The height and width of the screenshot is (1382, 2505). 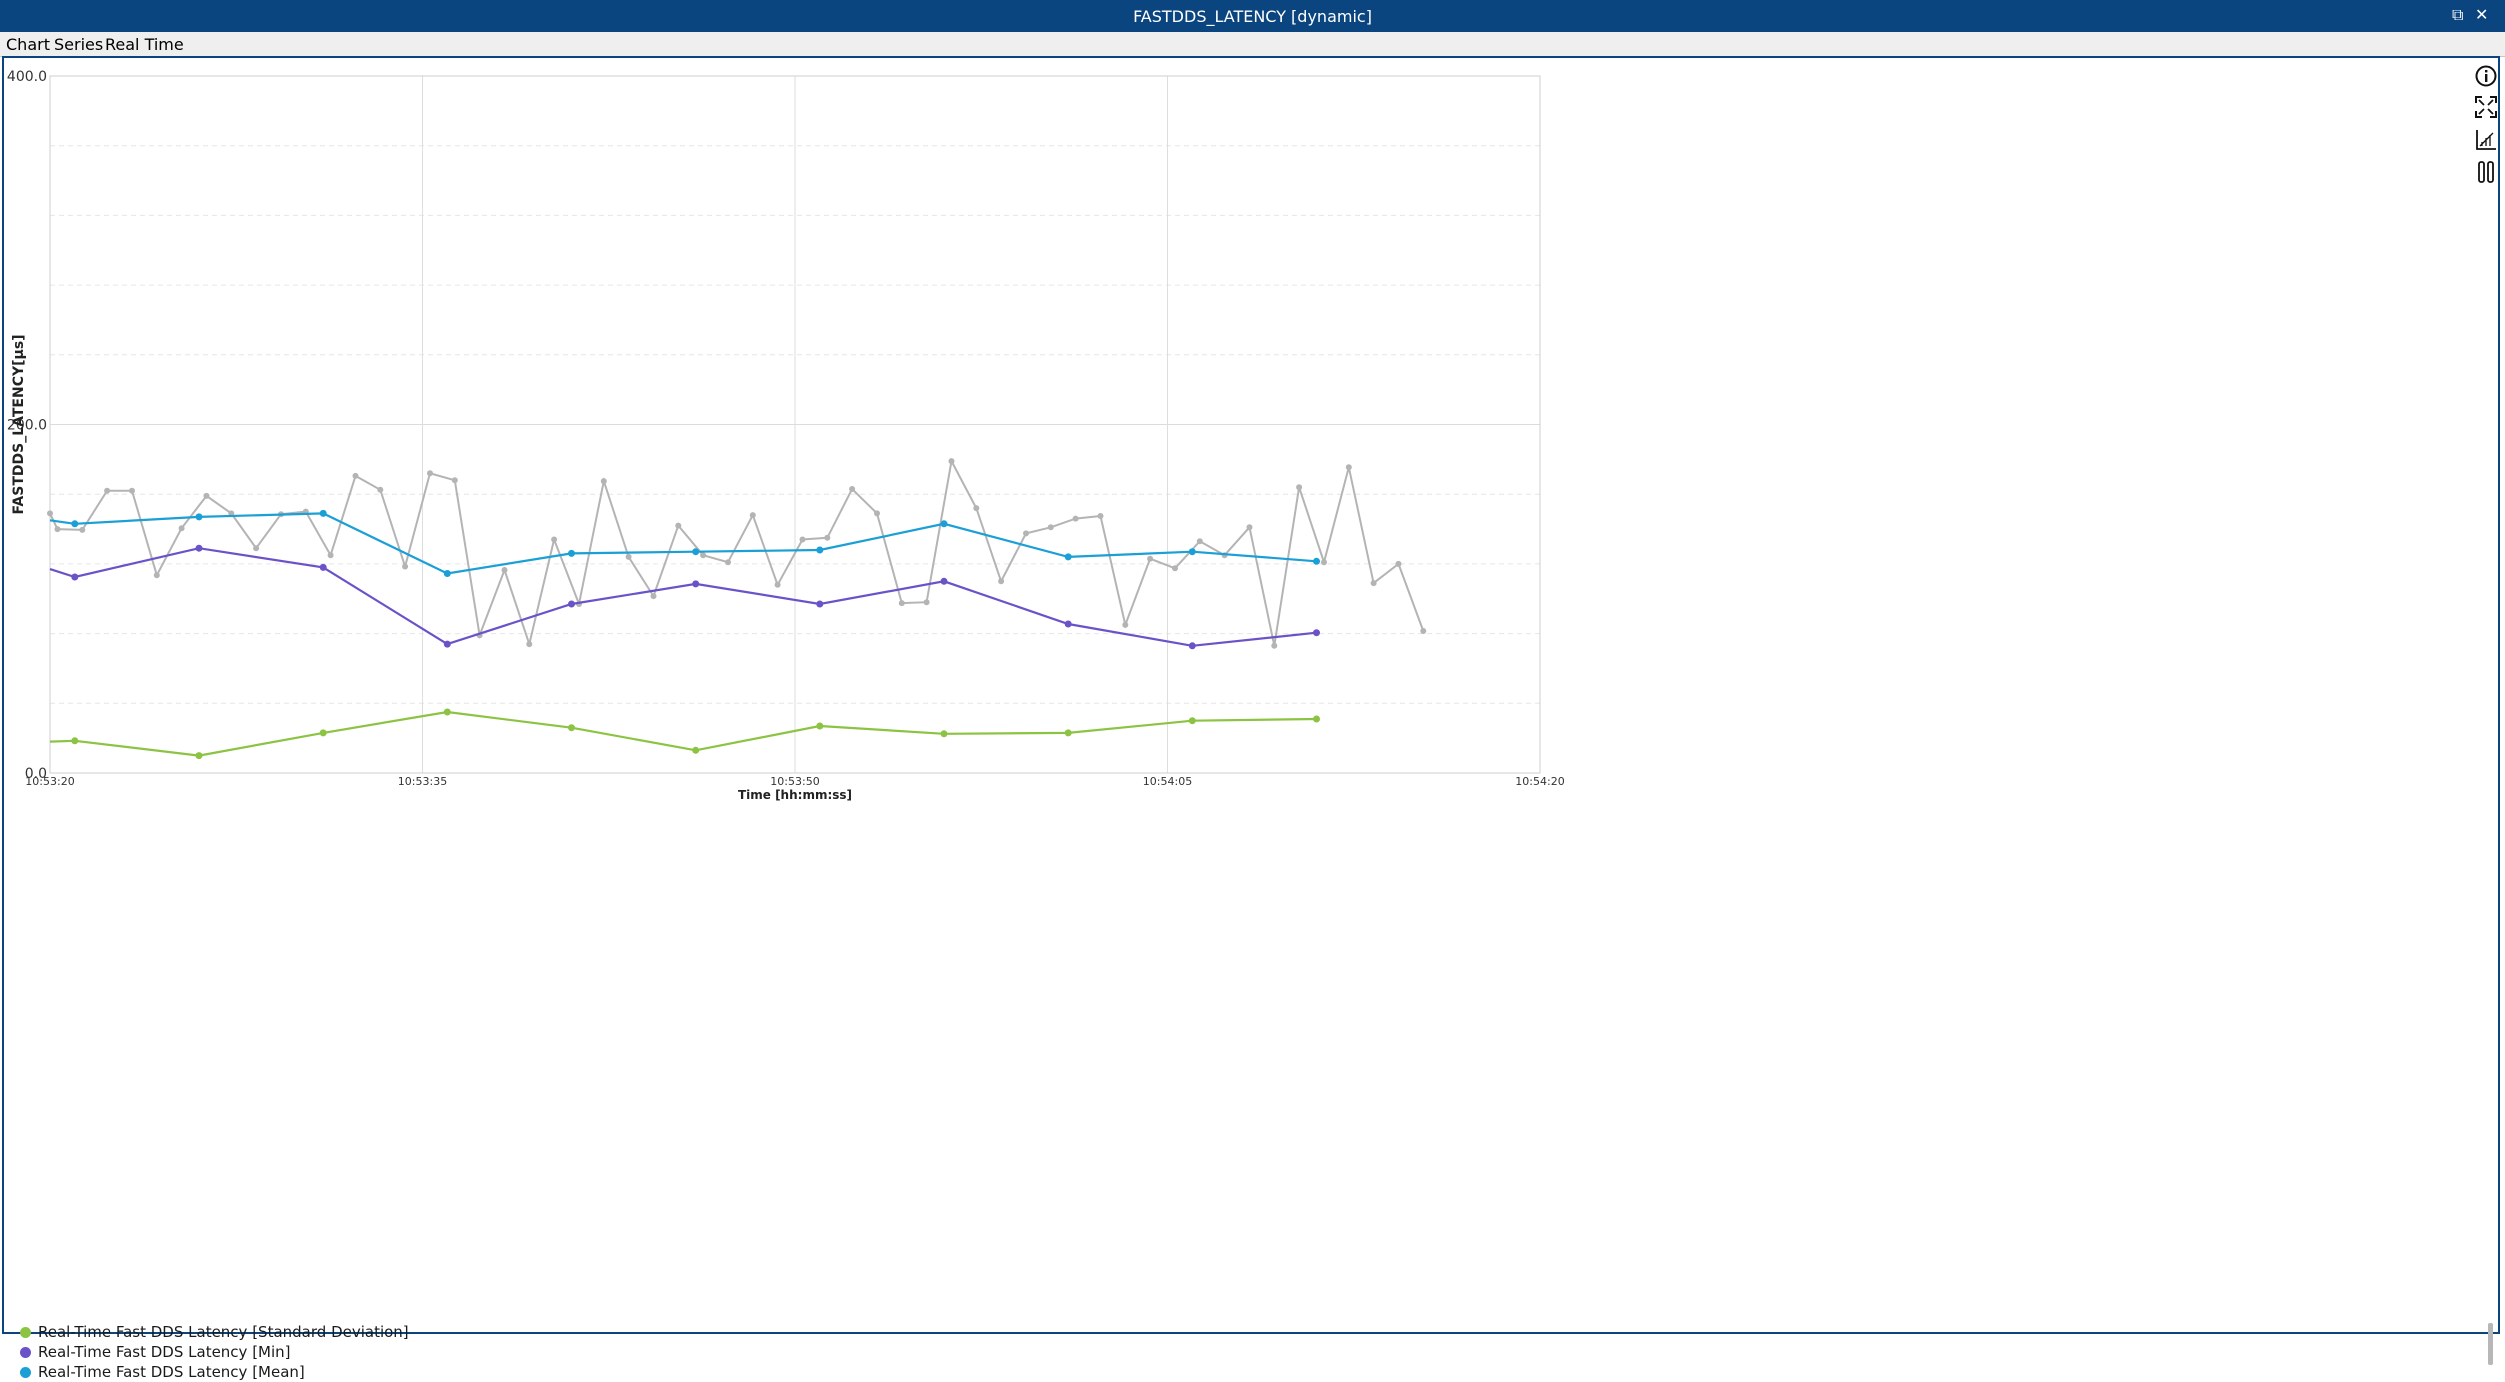 I want to click on pause-icon, so click(x=2486, y=172).